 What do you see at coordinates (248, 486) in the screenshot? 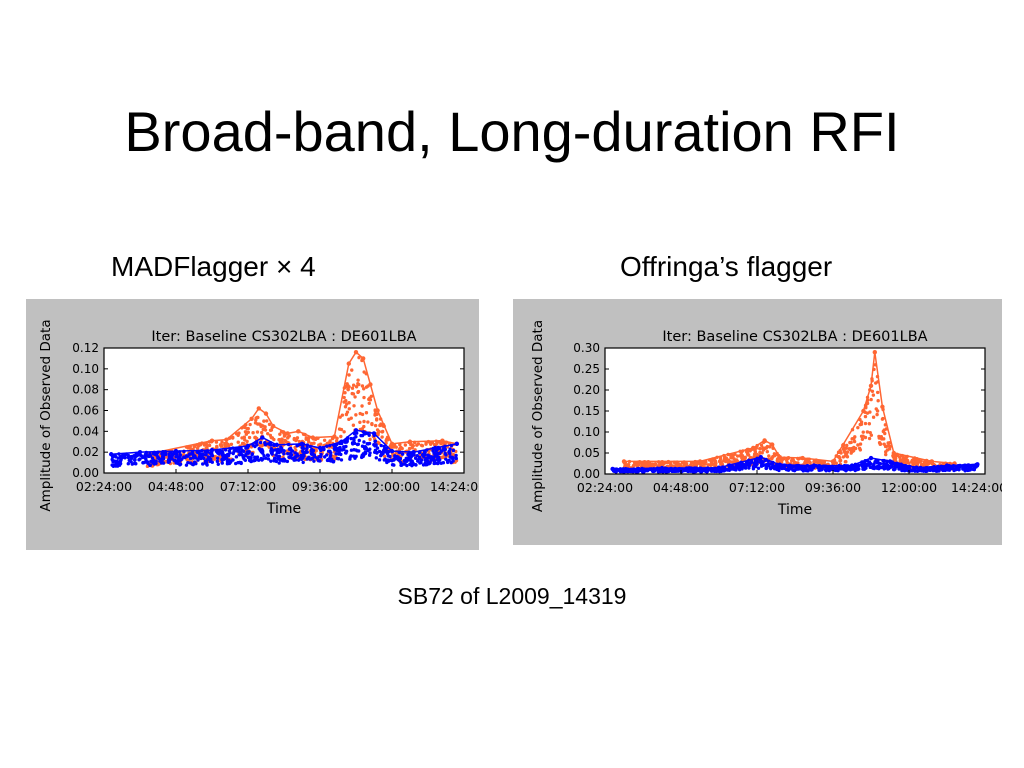
I see `x-tick-label: 07:12:00` at bounding box center [248, 486].